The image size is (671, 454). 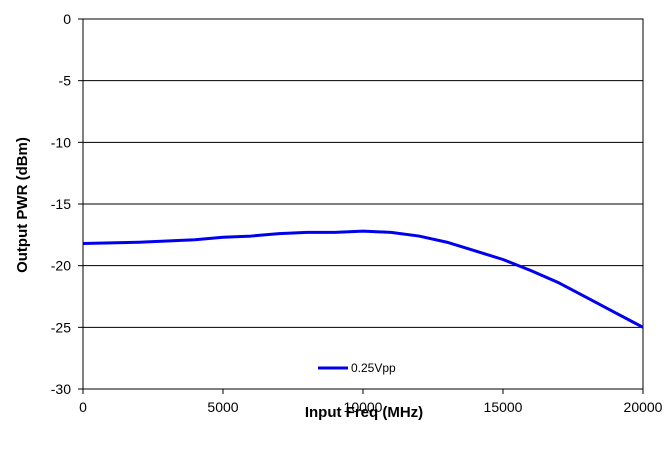 What do you see at coordinates (373, 368) in the screenshot?
I see `legend-label: 0.25Vpp` at bounding box center [373, 368].